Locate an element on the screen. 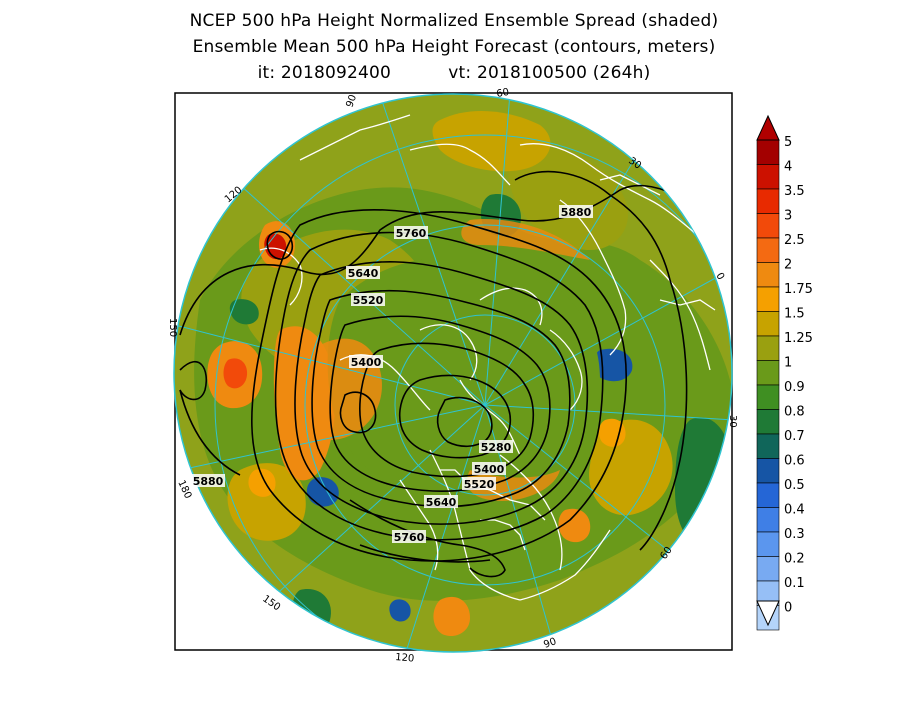  colorbar-level-label: 0.9 is located at coordinates (794, 387).